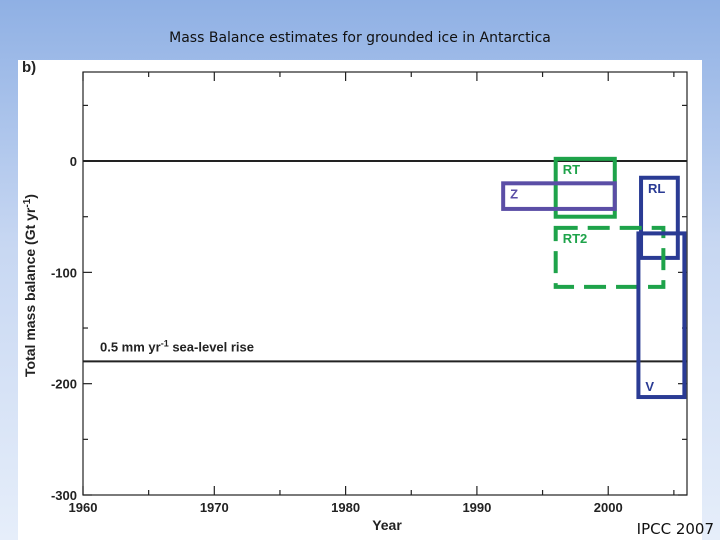  What do you see at coordinates (387, 525) in the screenshot?
I see `x-axis-label: Year` at bounding box center [387, 525].